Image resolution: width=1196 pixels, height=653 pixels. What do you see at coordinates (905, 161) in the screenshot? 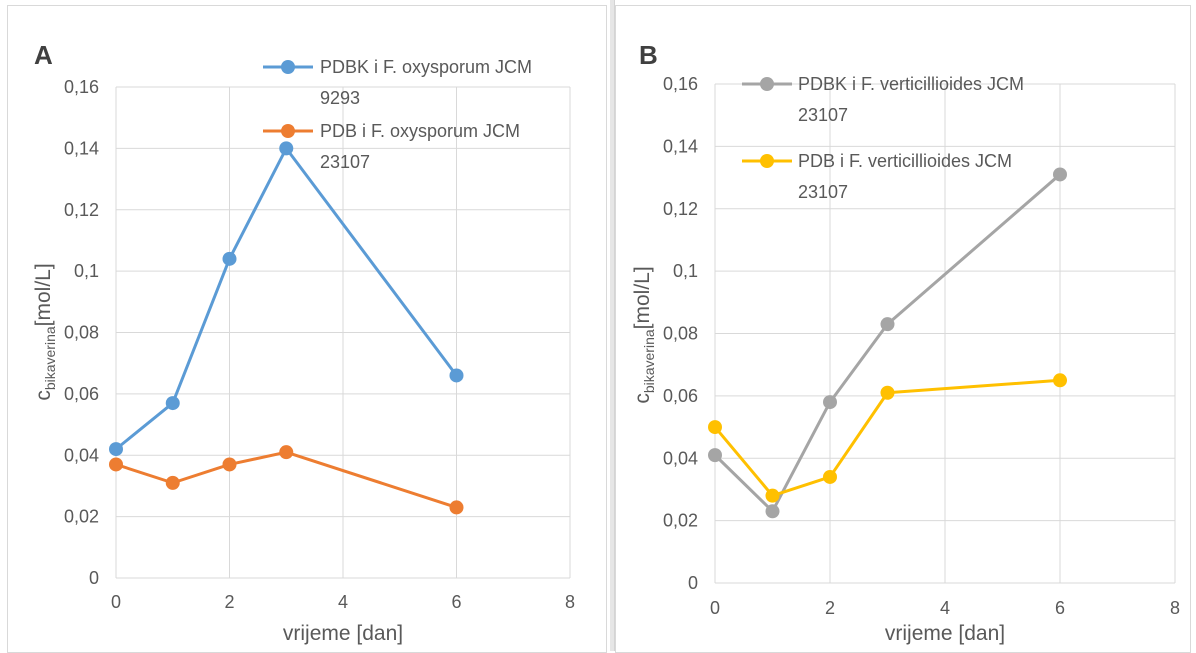
I see `legend-label: PDB i F. verticillioides JCM` at bounding box center [905, 161].